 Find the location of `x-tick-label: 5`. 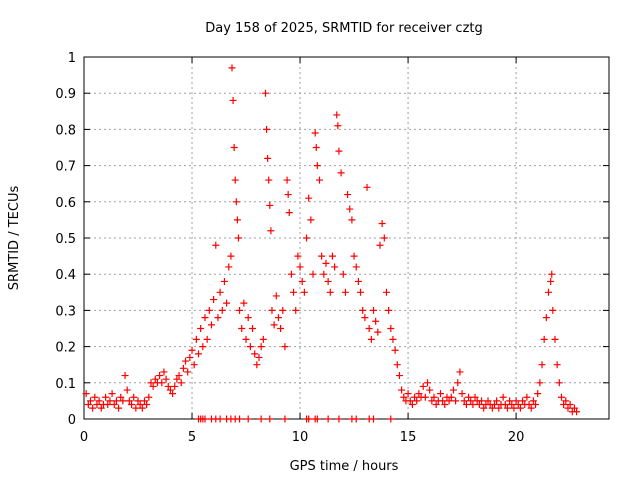

x-tick-label: 5 is located at coordinates (192, 437).